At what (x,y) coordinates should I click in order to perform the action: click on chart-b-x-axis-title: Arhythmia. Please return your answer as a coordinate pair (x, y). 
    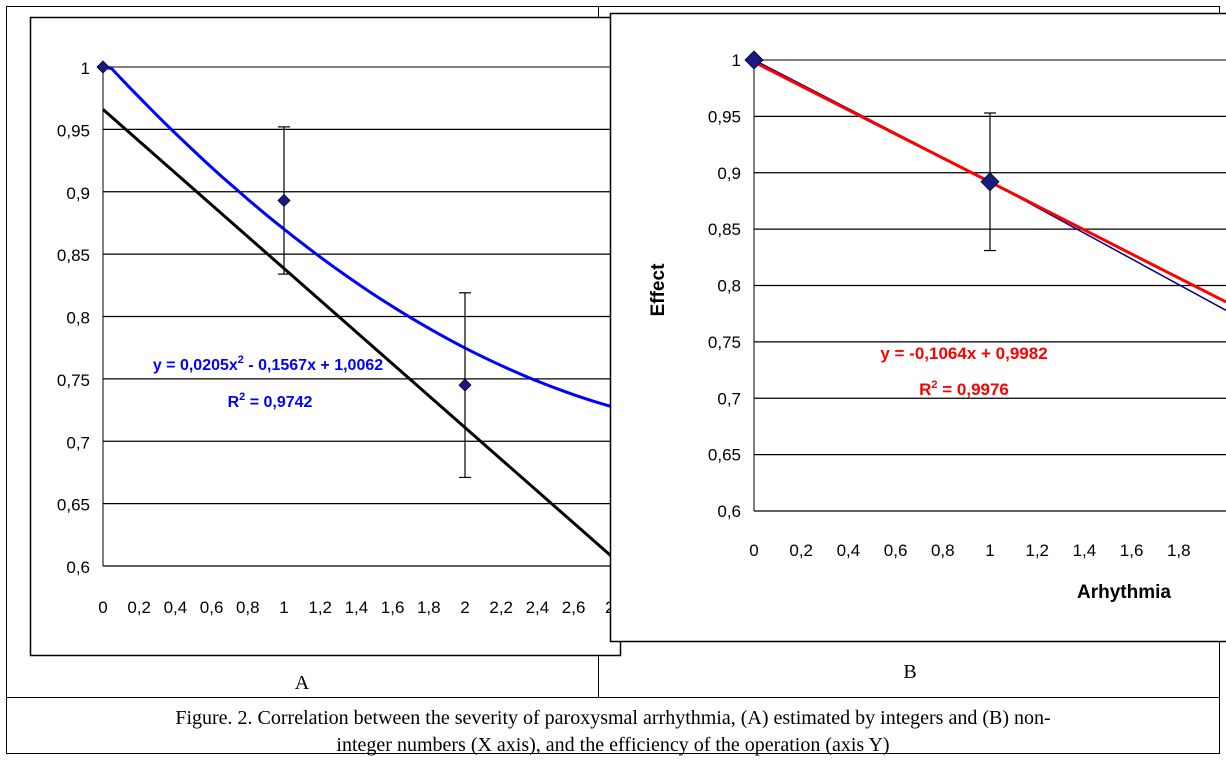
    Looking at the image, I should click on (1124, 592).